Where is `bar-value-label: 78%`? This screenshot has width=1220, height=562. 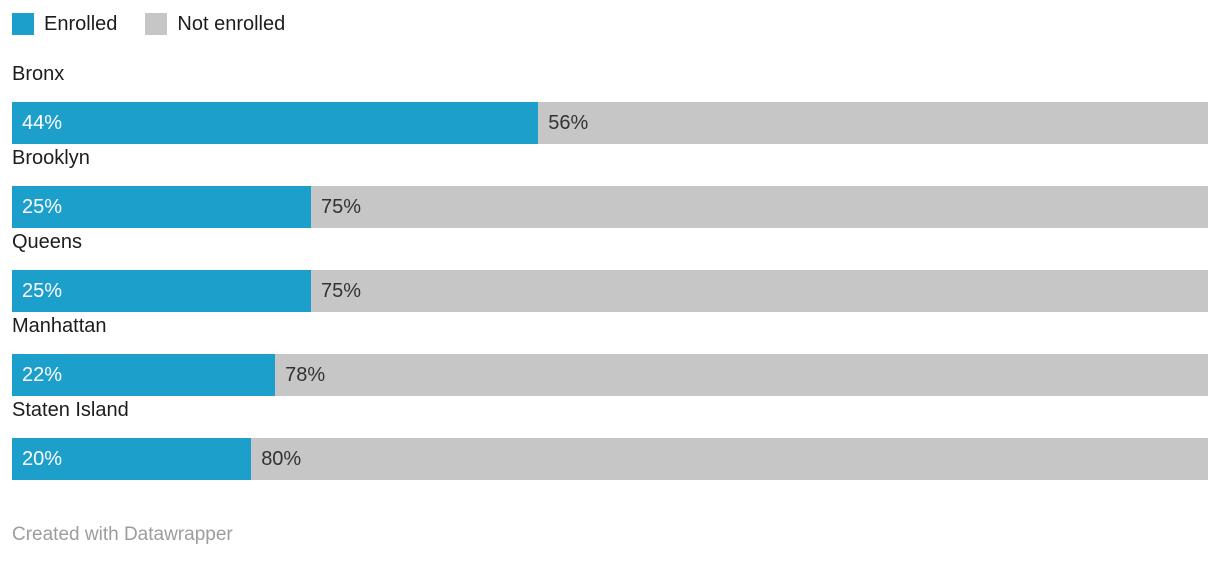 bar-value-label: 78% is located at coordinates (305, 375).